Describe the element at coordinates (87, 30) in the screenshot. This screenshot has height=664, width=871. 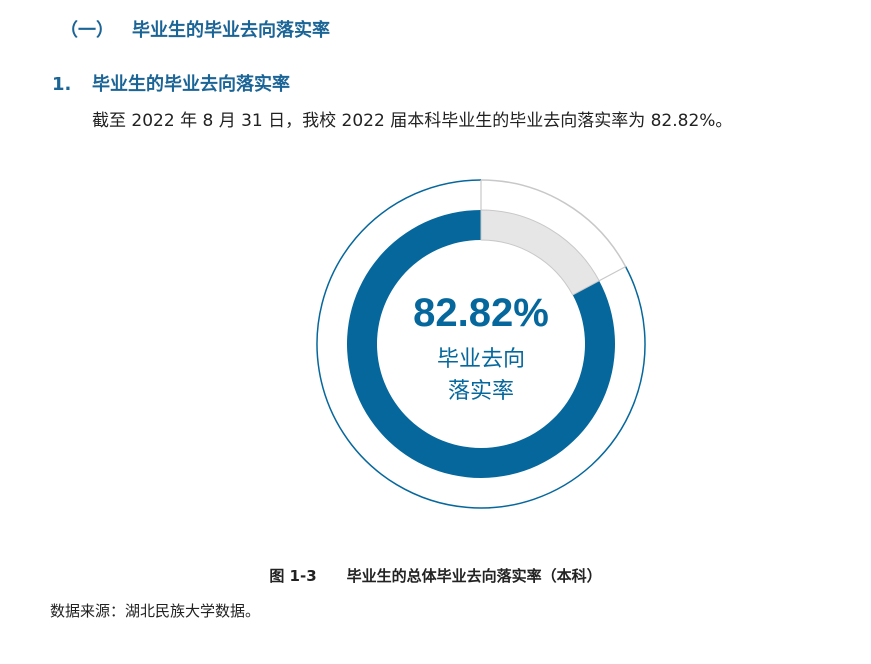
I see `section-number: （一）` at that location.